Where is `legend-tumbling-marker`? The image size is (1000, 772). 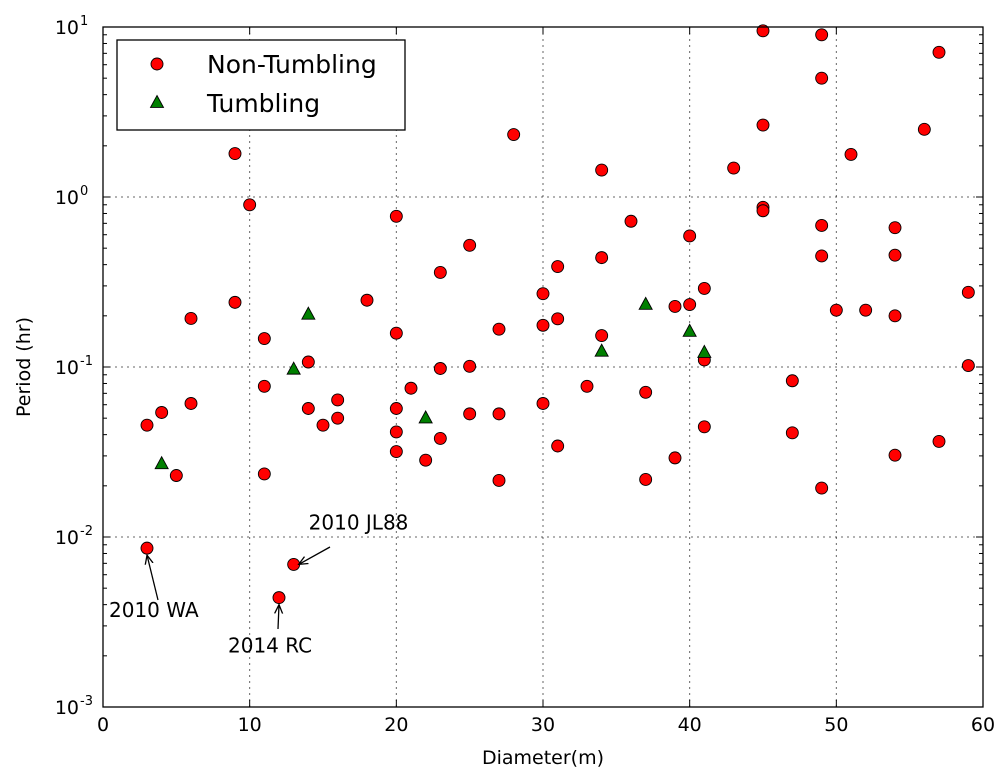
legend-tumbling-marker is located at coordinates (157, 101).